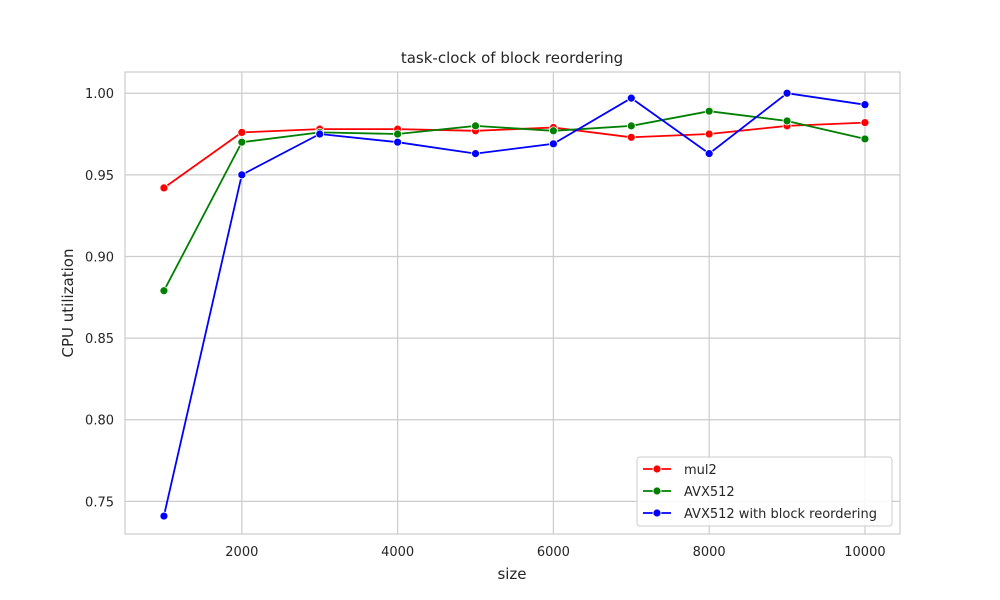 The width and height of the screenshot is (1000, 600). Describe the element at coordinates (99, 298) in the screenshot. I see `y-tick-labels: 0.75 0.80 0.85 0.90 0.95 1.00` at that location.